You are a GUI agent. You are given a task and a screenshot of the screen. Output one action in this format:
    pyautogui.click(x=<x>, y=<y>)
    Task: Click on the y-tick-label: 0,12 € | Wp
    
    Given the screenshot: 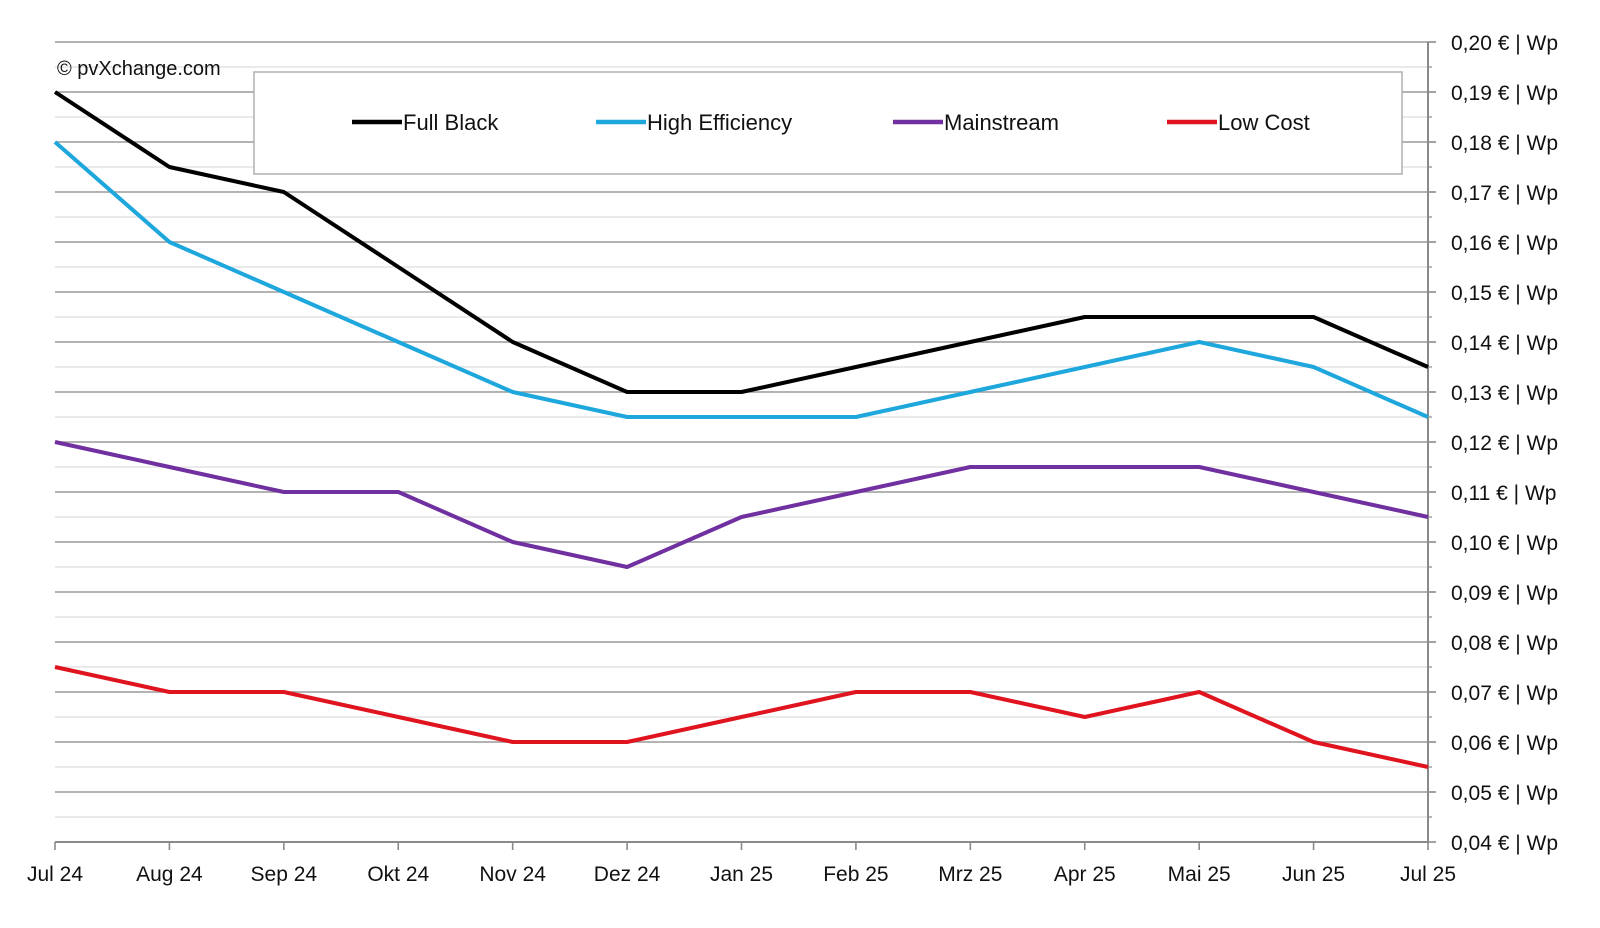 What is the action you would take?
    pyautogui.click(x=1504, y=443)
    